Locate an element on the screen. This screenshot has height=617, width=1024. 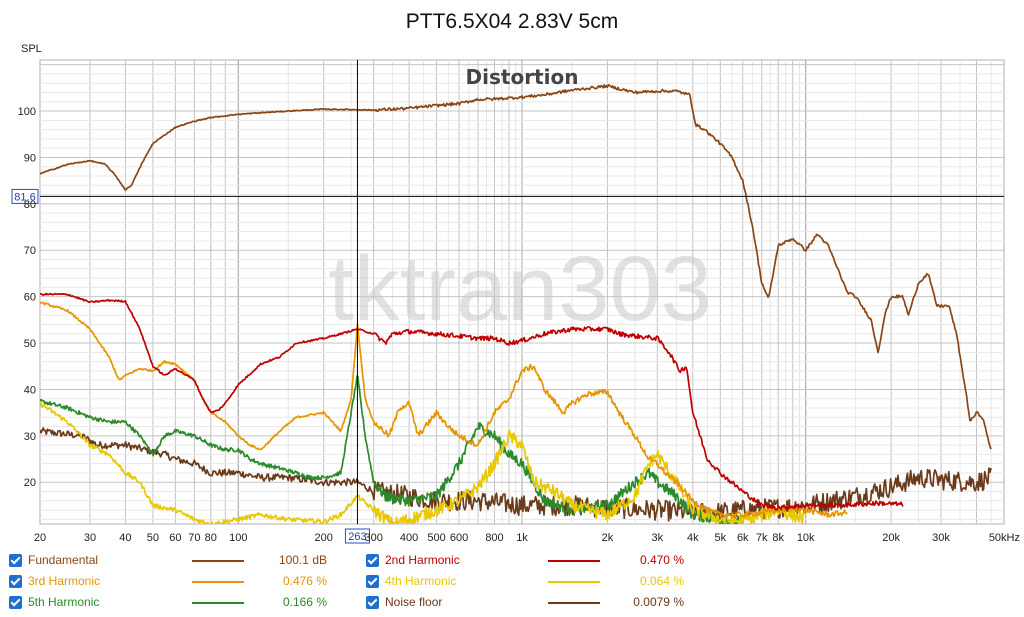
x-tick-label: 70 is located at coordinates (194, 538).